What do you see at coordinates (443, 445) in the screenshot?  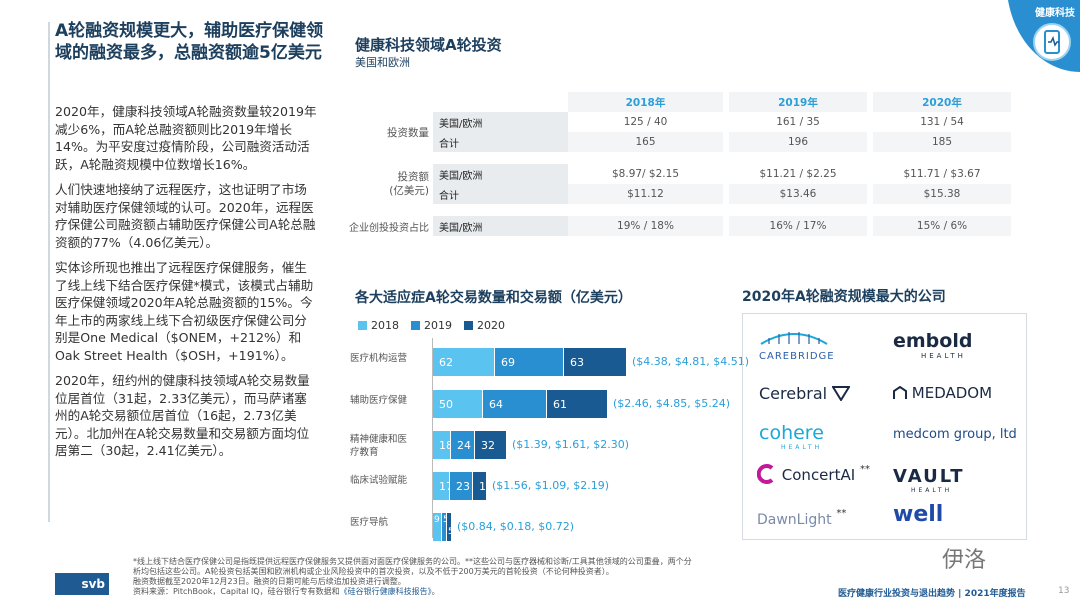 I see `bar-segment: 18` at bounding box center [443, 445].